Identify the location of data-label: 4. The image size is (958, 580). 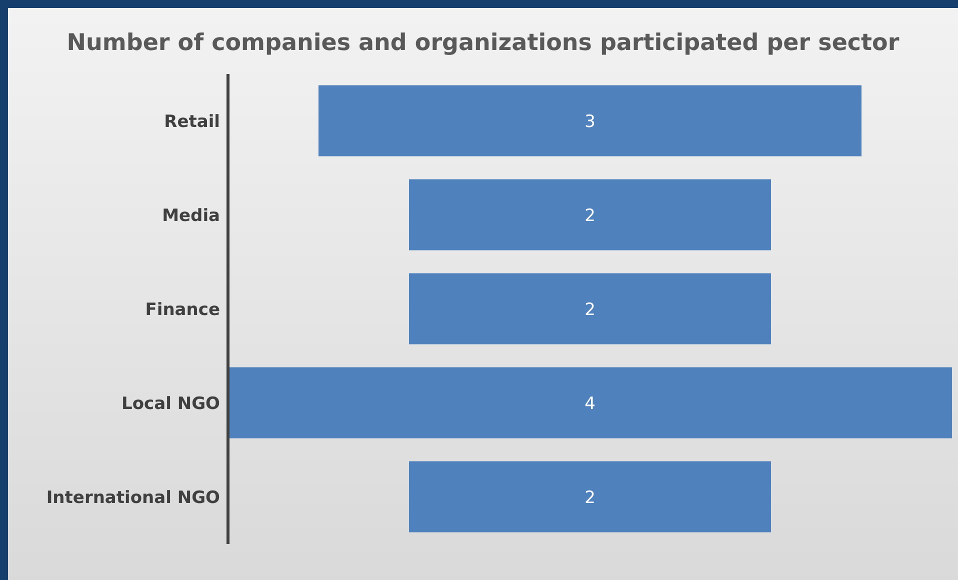
(590, 404).